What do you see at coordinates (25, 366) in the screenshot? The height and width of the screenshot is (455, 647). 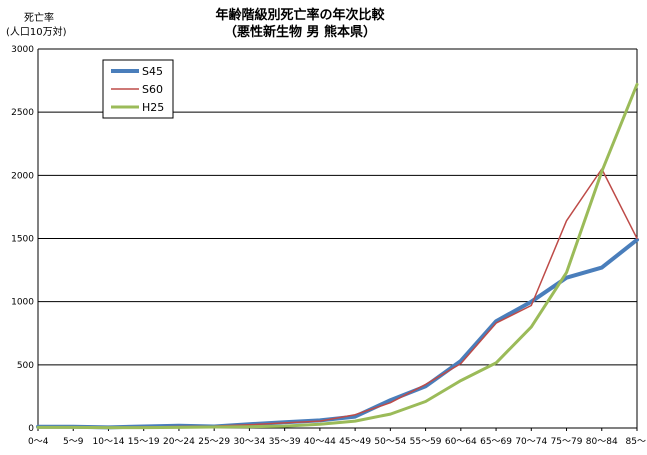 I see `y-tick-label: 500` at bounding box center [25, 366].